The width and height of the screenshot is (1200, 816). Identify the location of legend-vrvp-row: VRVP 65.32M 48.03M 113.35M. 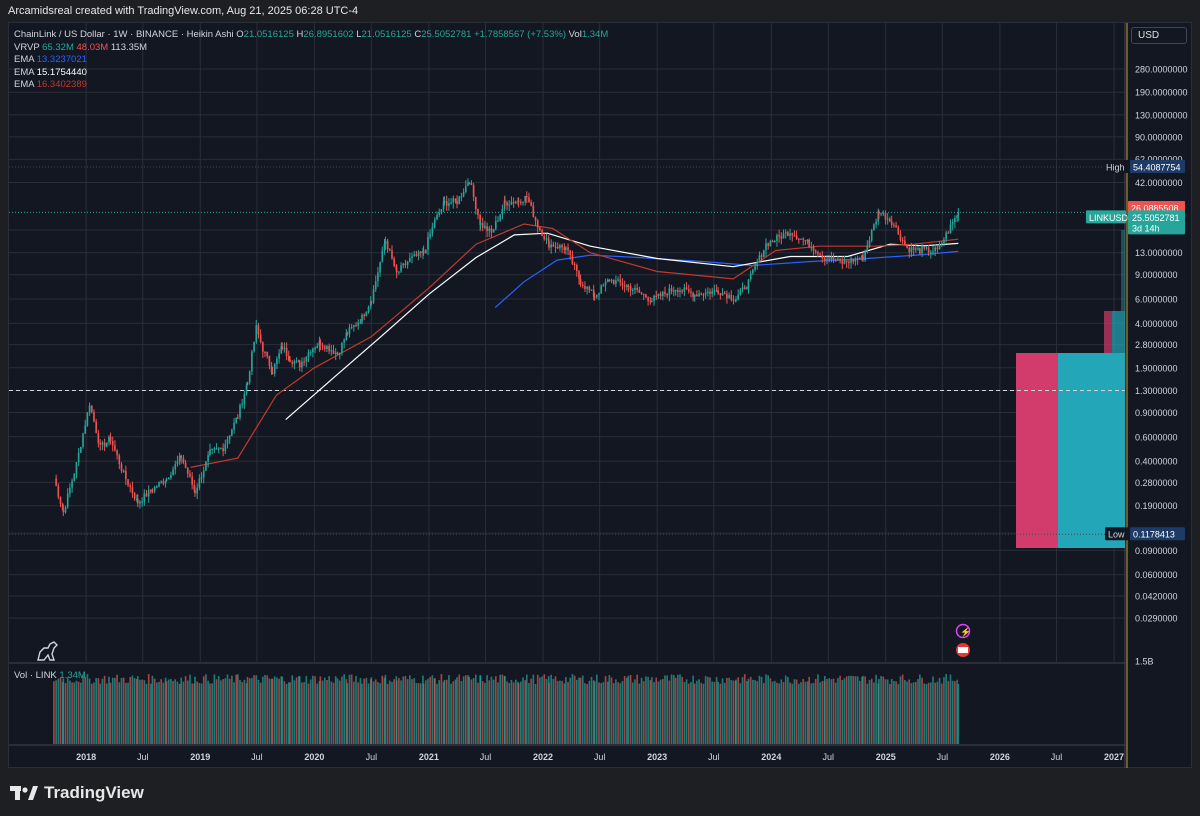
(311, 48).